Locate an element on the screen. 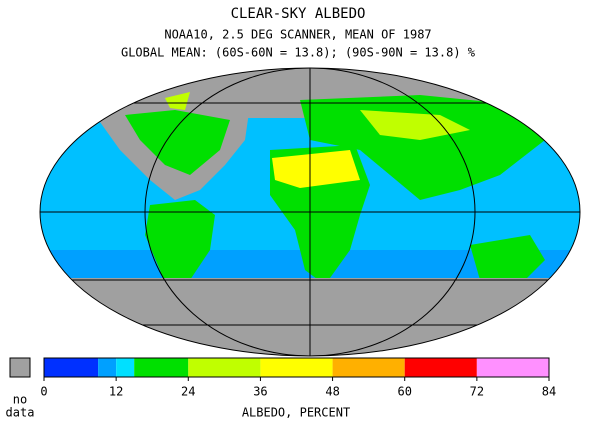 The width and height of the screenshot is (596, 424). eurasia is located at coordinates (422, 147).